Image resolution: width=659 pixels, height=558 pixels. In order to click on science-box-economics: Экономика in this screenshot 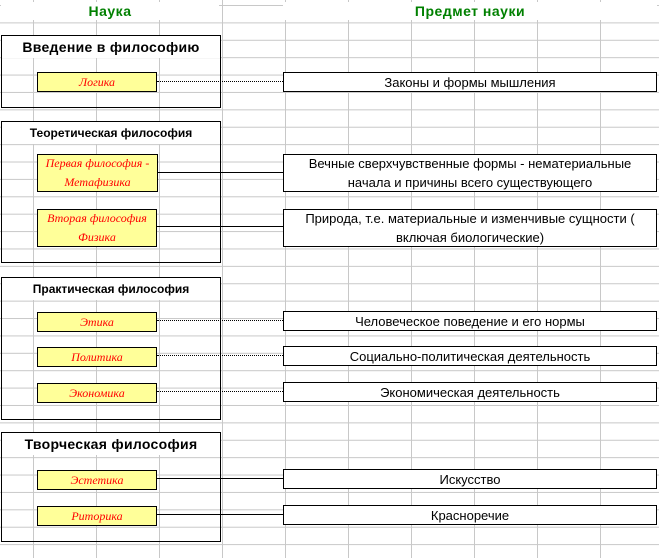, I will do `click(97, 393)`.